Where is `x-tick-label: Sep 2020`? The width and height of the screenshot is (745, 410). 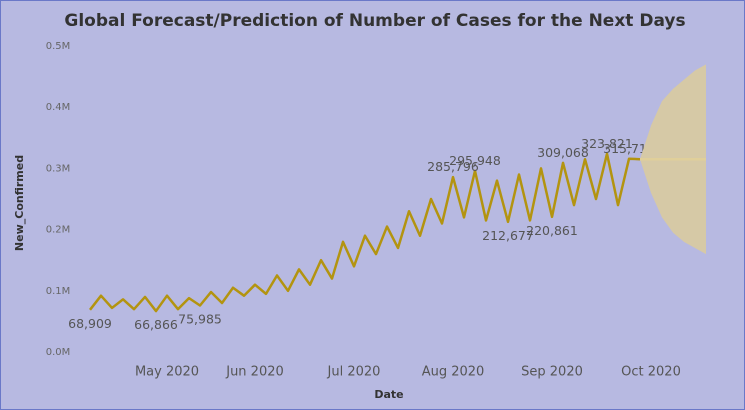
x-tick-label: Sep 2020 is located at coordinates (552, 372).